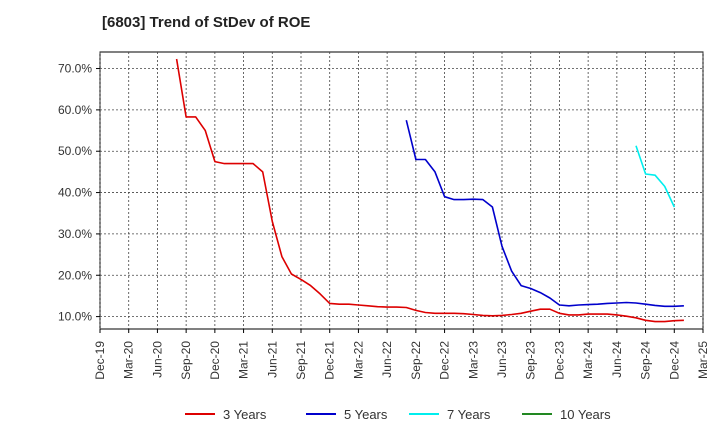  What do you see at coordinates (531, 360) in the screenshot?
I see `x-tick-label: Sep-23` at bounding box center [531, 360].